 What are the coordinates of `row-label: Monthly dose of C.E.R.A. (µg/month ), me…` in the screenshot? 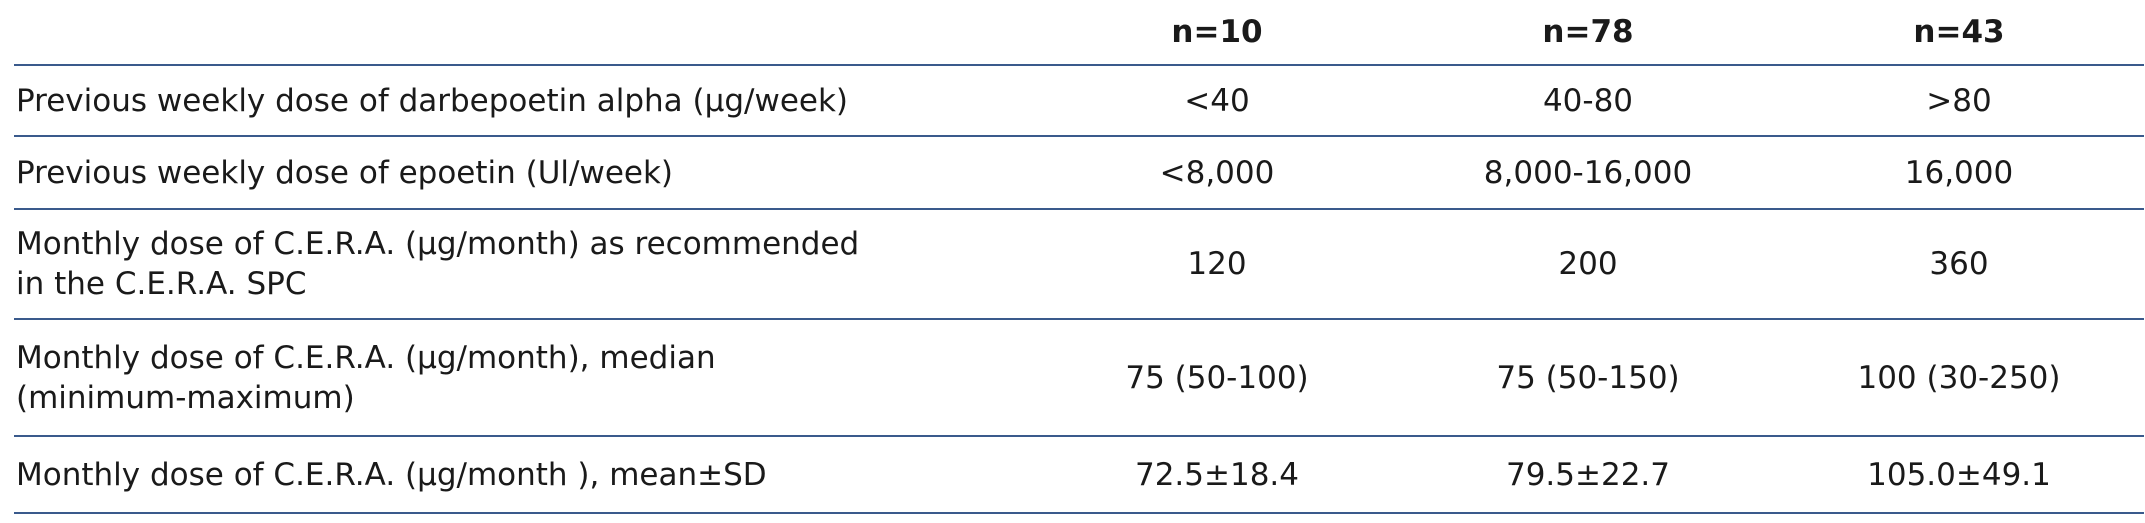 It's located at (391, 474).